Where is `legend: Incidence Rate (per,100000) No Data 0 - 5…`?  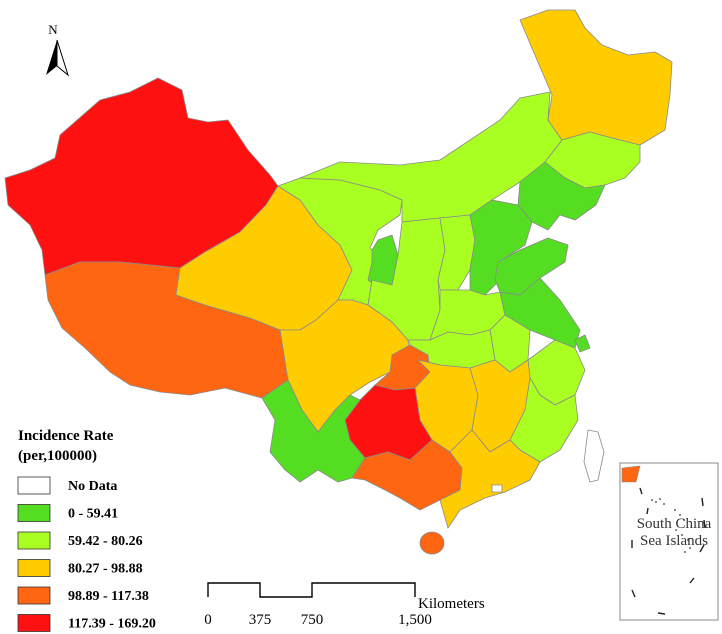
legend: Incidence Rate (per,100000) No Data 0 - 5… is located at coordinates (86, 530).